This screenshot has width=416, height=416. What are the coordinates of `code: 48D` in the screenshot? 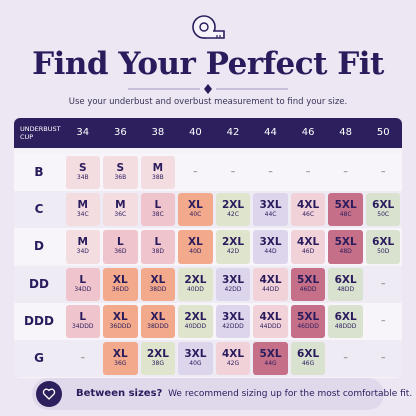 It's located at (345, 252).